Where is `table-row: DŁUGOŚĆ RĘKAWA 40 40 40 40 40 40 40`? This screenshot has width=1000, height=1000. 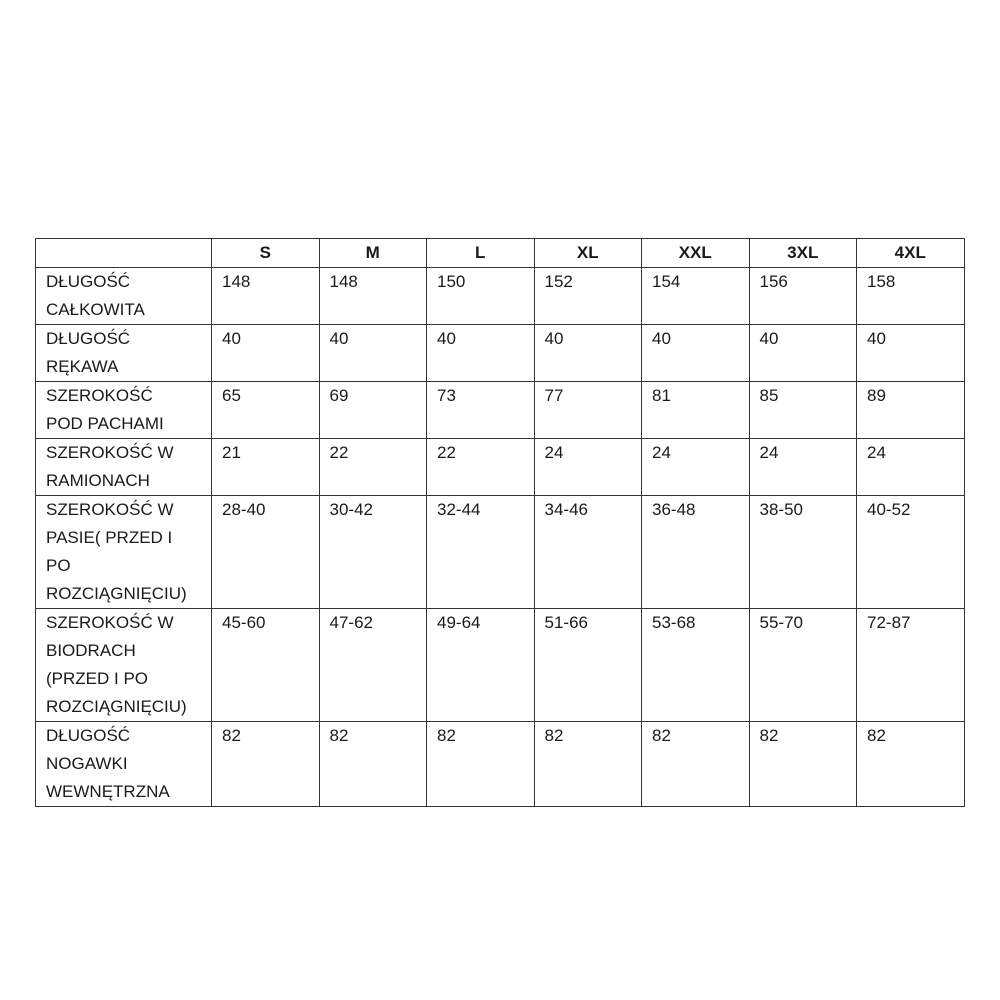
table-row: DŁUGOŚĆ RĘKAWA 40 40 40 40 40 40 40 is located at coordinates (500, 353).